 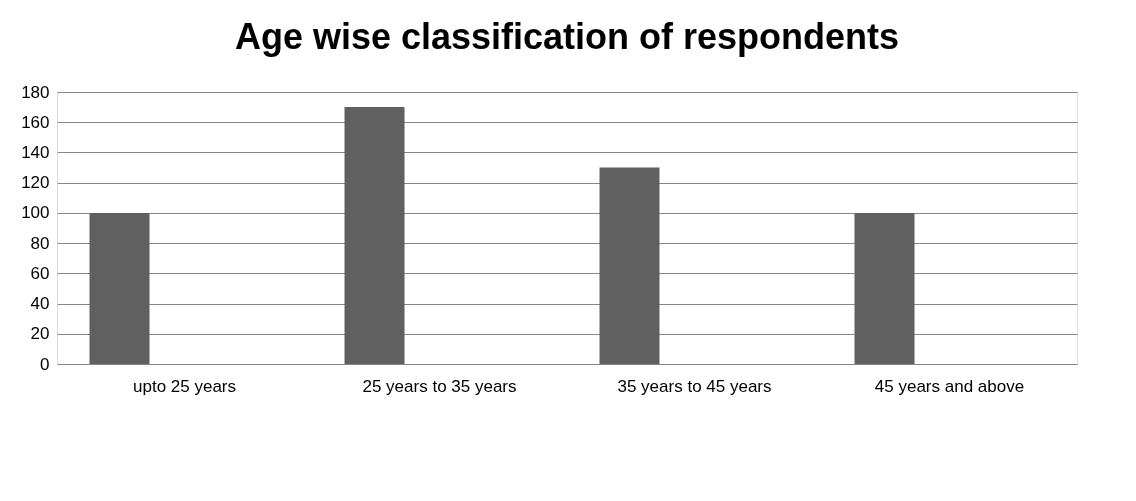 I want to click on x-tick-label: 35 years to 45 years, so click(x=694, y=386).